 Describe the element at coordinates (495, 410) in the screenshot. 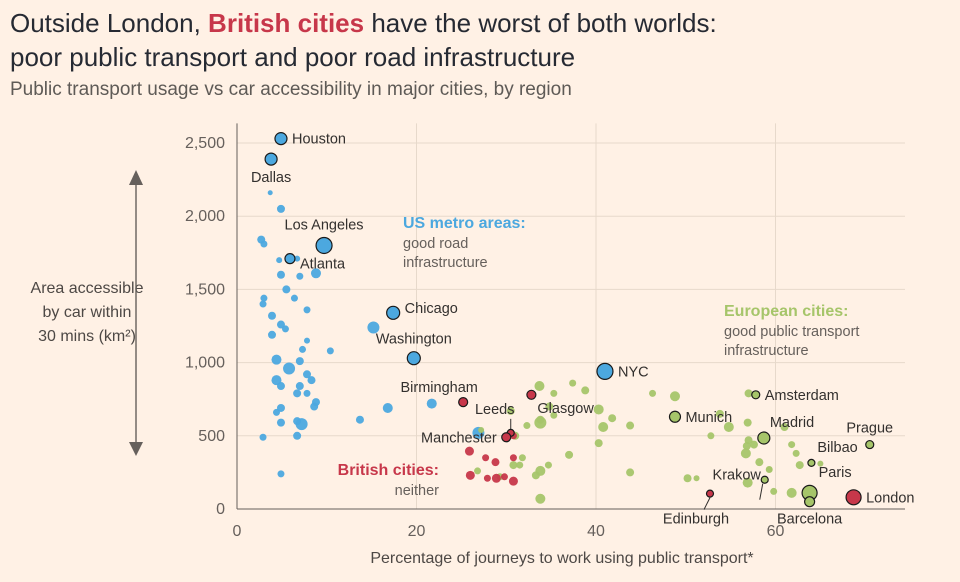

I see `leeds-label: Leeds` at that location.